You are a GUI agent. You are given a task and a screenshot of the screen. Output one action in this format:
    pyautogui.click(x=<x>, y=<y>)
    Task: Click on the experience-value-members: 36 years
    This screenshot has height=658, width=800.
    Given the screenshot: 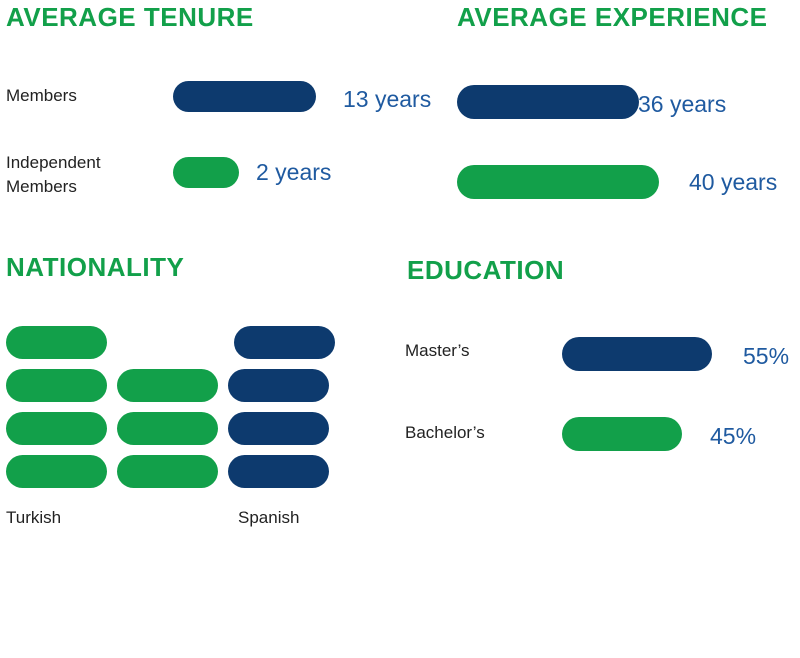 What is the action you would take?
    pyautogui.click(x=682, y=104)
    